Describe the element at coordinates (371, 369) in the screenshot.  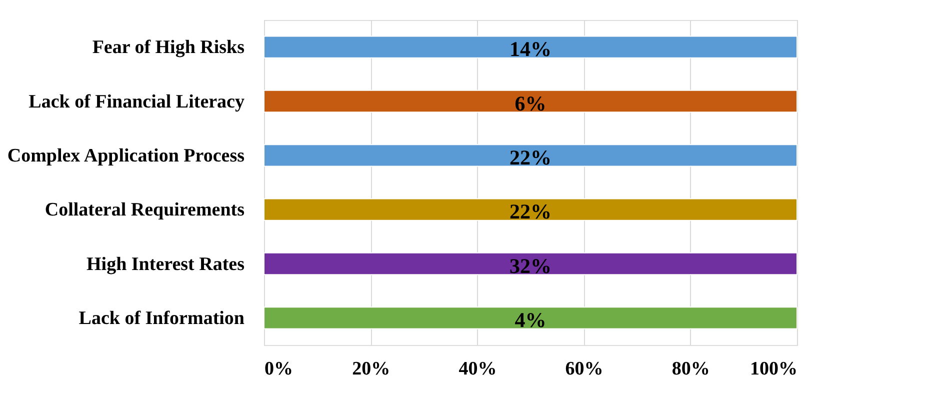
I see `x-tick-label: 20%` at that location.